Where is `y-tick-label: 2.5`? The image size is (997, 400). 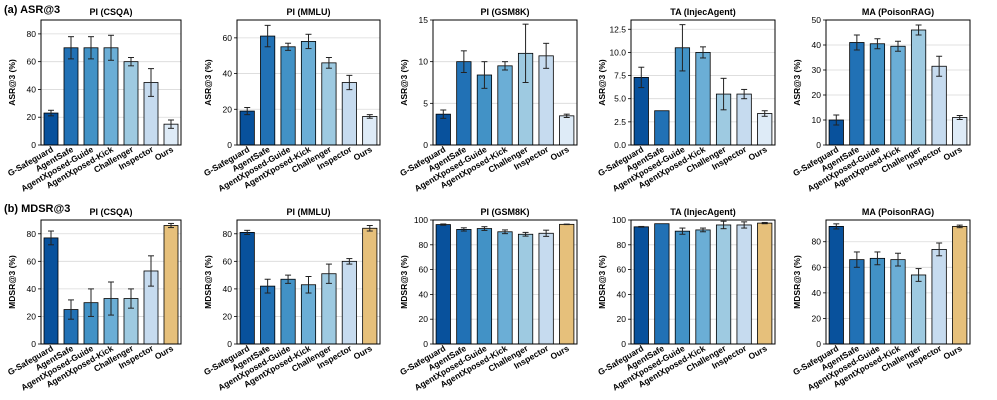
y-tick-label: 2.5 is located at coordinates (620, 122).